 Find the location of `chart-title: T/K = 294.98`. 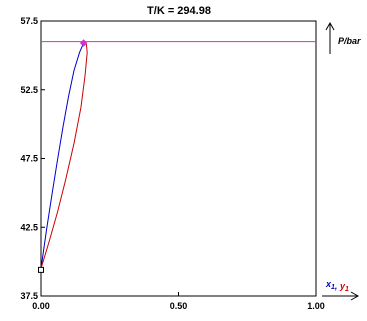

chart-title: T/K = 294.98 is located at coordinates (179, 11).